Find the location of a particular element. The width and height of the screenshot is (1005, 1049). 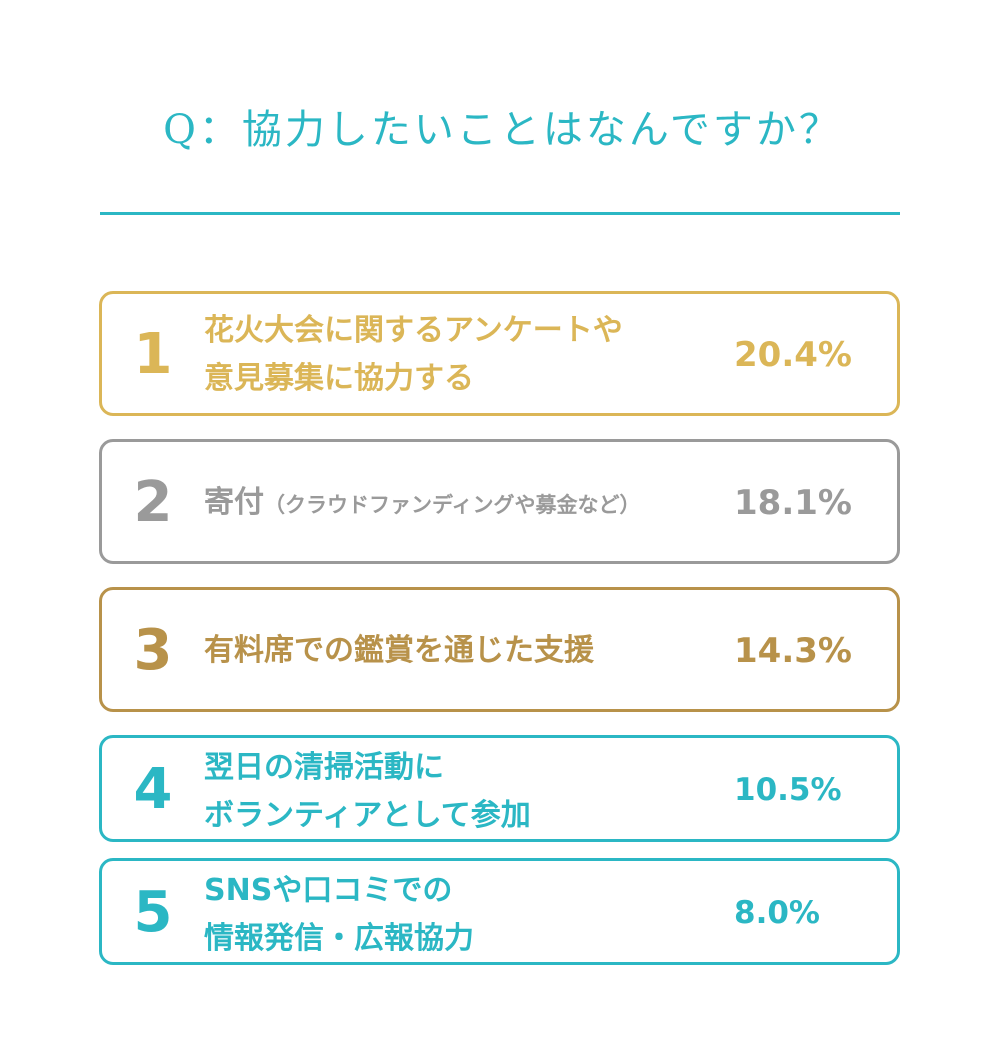

result-label: 有料席での鑑賞を通じた支援 is located at coordinates (399, 651).